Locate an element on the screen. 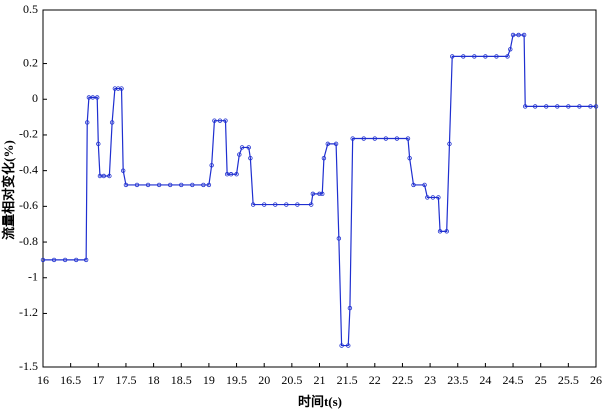 The width and height of the screenshot is (604, 414). x-tick-label: 21.5 is located at coordinates (347, 380).